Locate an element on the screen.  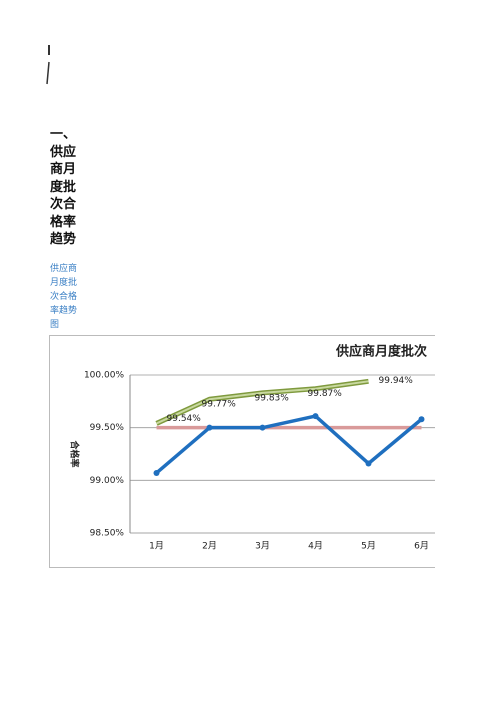
x-tick-label: 4月 is located at coordinates (315, 546).